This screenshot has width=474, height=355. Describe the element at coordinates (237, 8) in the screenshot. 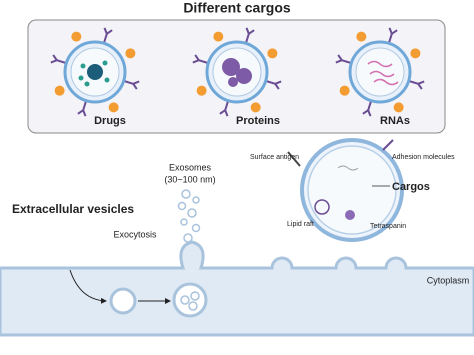

I see `panel-title: Different cargos` at that location.